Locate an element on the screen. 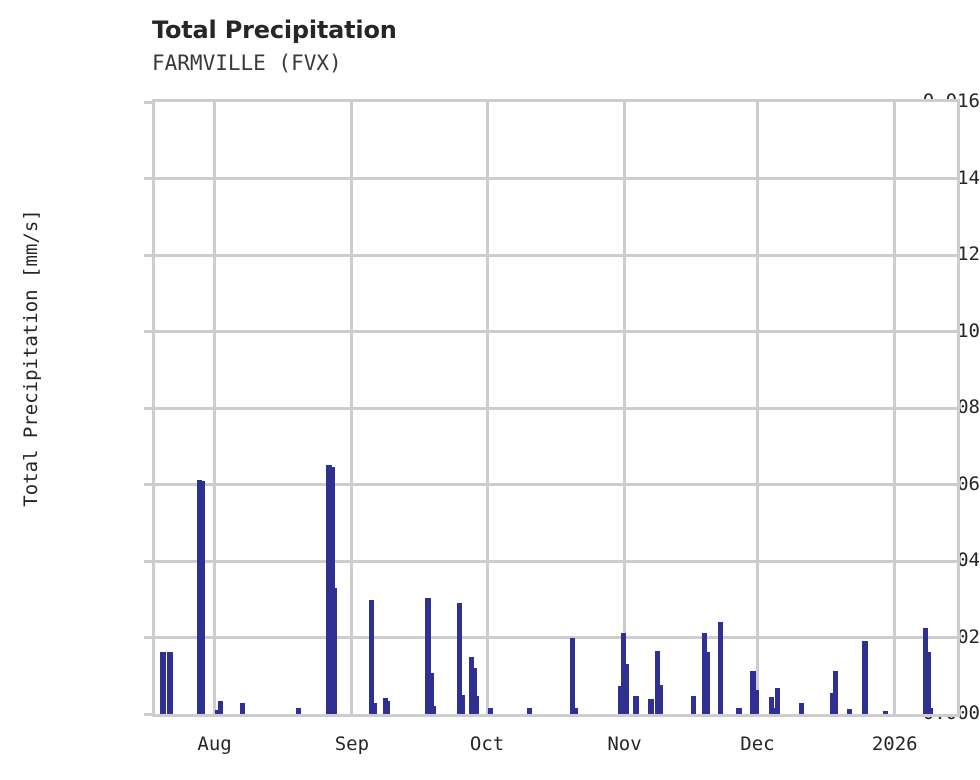 The height and width of the screenshot is (780, 980). x-tick-label: Sep is located at coordinates (352, 744).